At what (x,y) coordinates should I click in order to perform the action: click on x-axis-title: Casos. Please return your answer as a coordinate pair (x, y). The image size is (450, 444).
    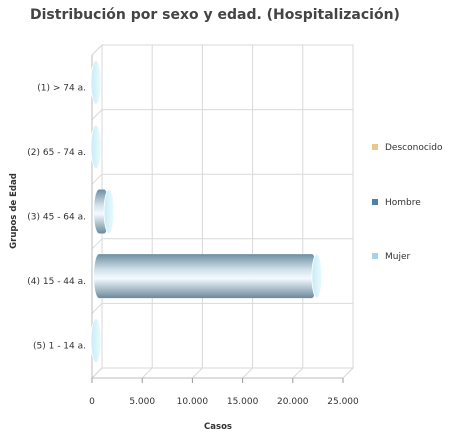
    Looking at the image, I should click on (218, 427).